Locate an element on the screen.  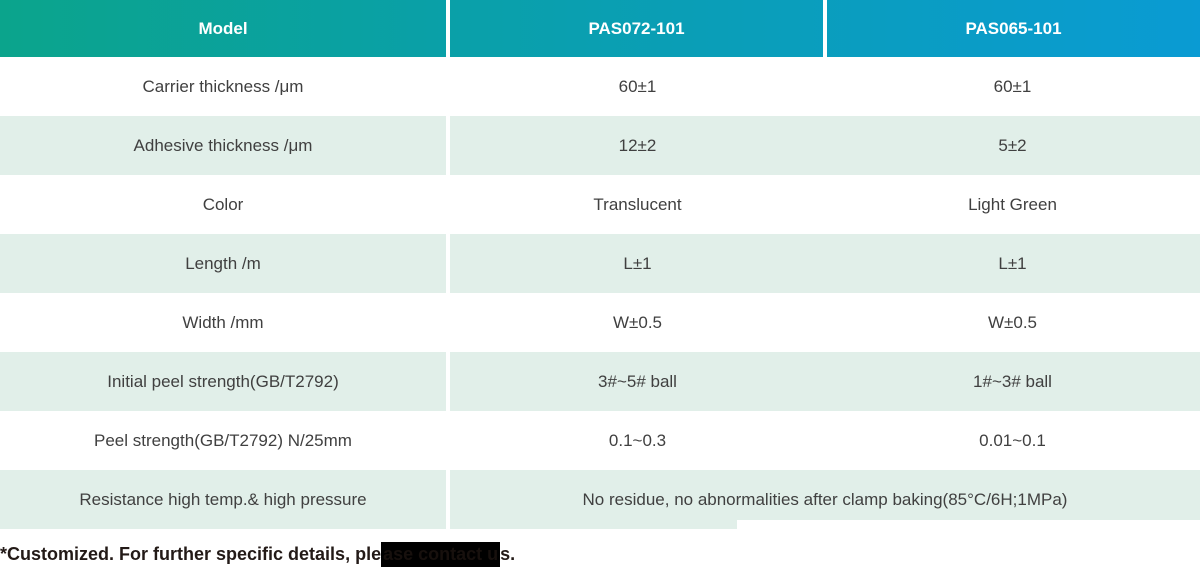
table-row: Adhesive thickness /μm 12±2 5±2 is located at coordinates (600, 145).